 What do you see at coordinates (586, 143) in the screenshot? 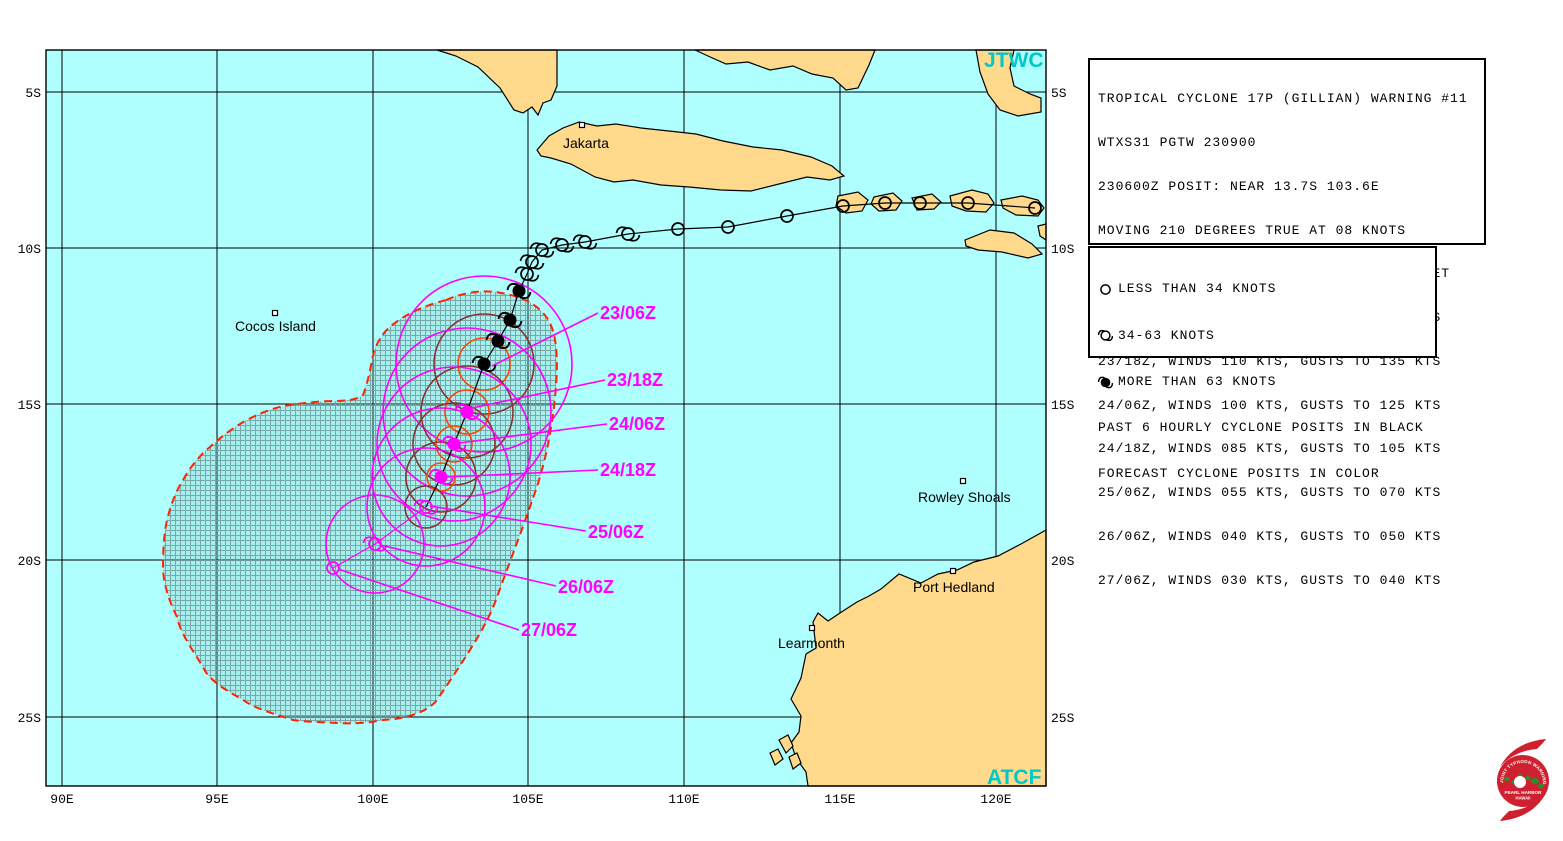
I see `place-label-jakarta: Jakarta` at bounding box center [586, 143].